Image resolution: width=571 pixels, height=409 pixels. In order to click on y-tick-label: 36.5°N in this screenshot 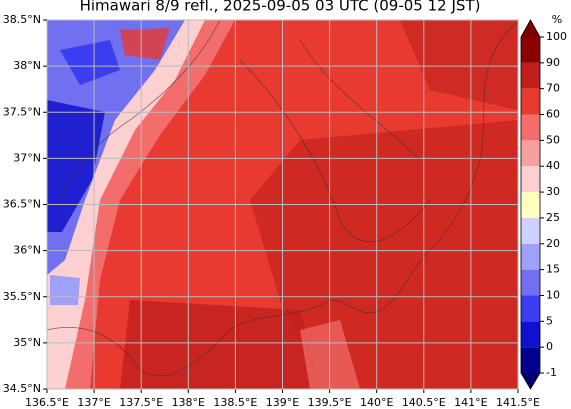, I will do `click(22, 204)`.